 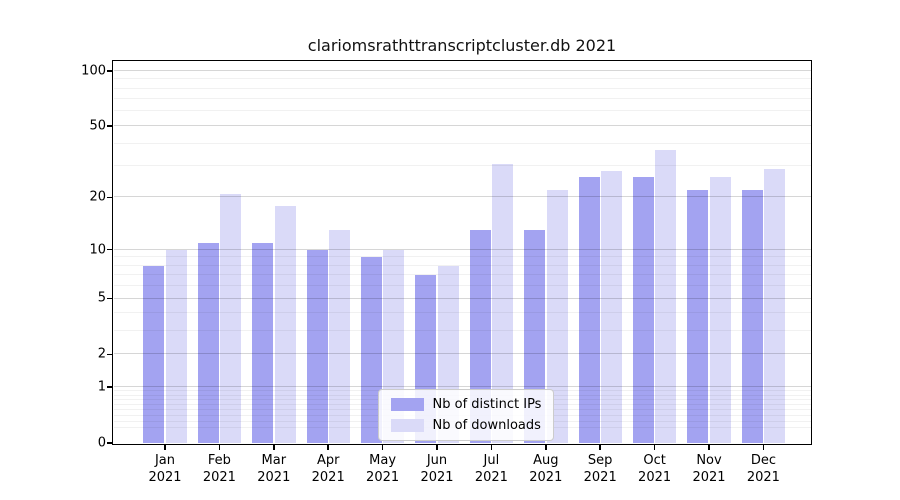 What do you see at coordinates (208, 342) in the screenshot?
I see `bar-distinct-ips-feb` at bounding box center [208, 342].